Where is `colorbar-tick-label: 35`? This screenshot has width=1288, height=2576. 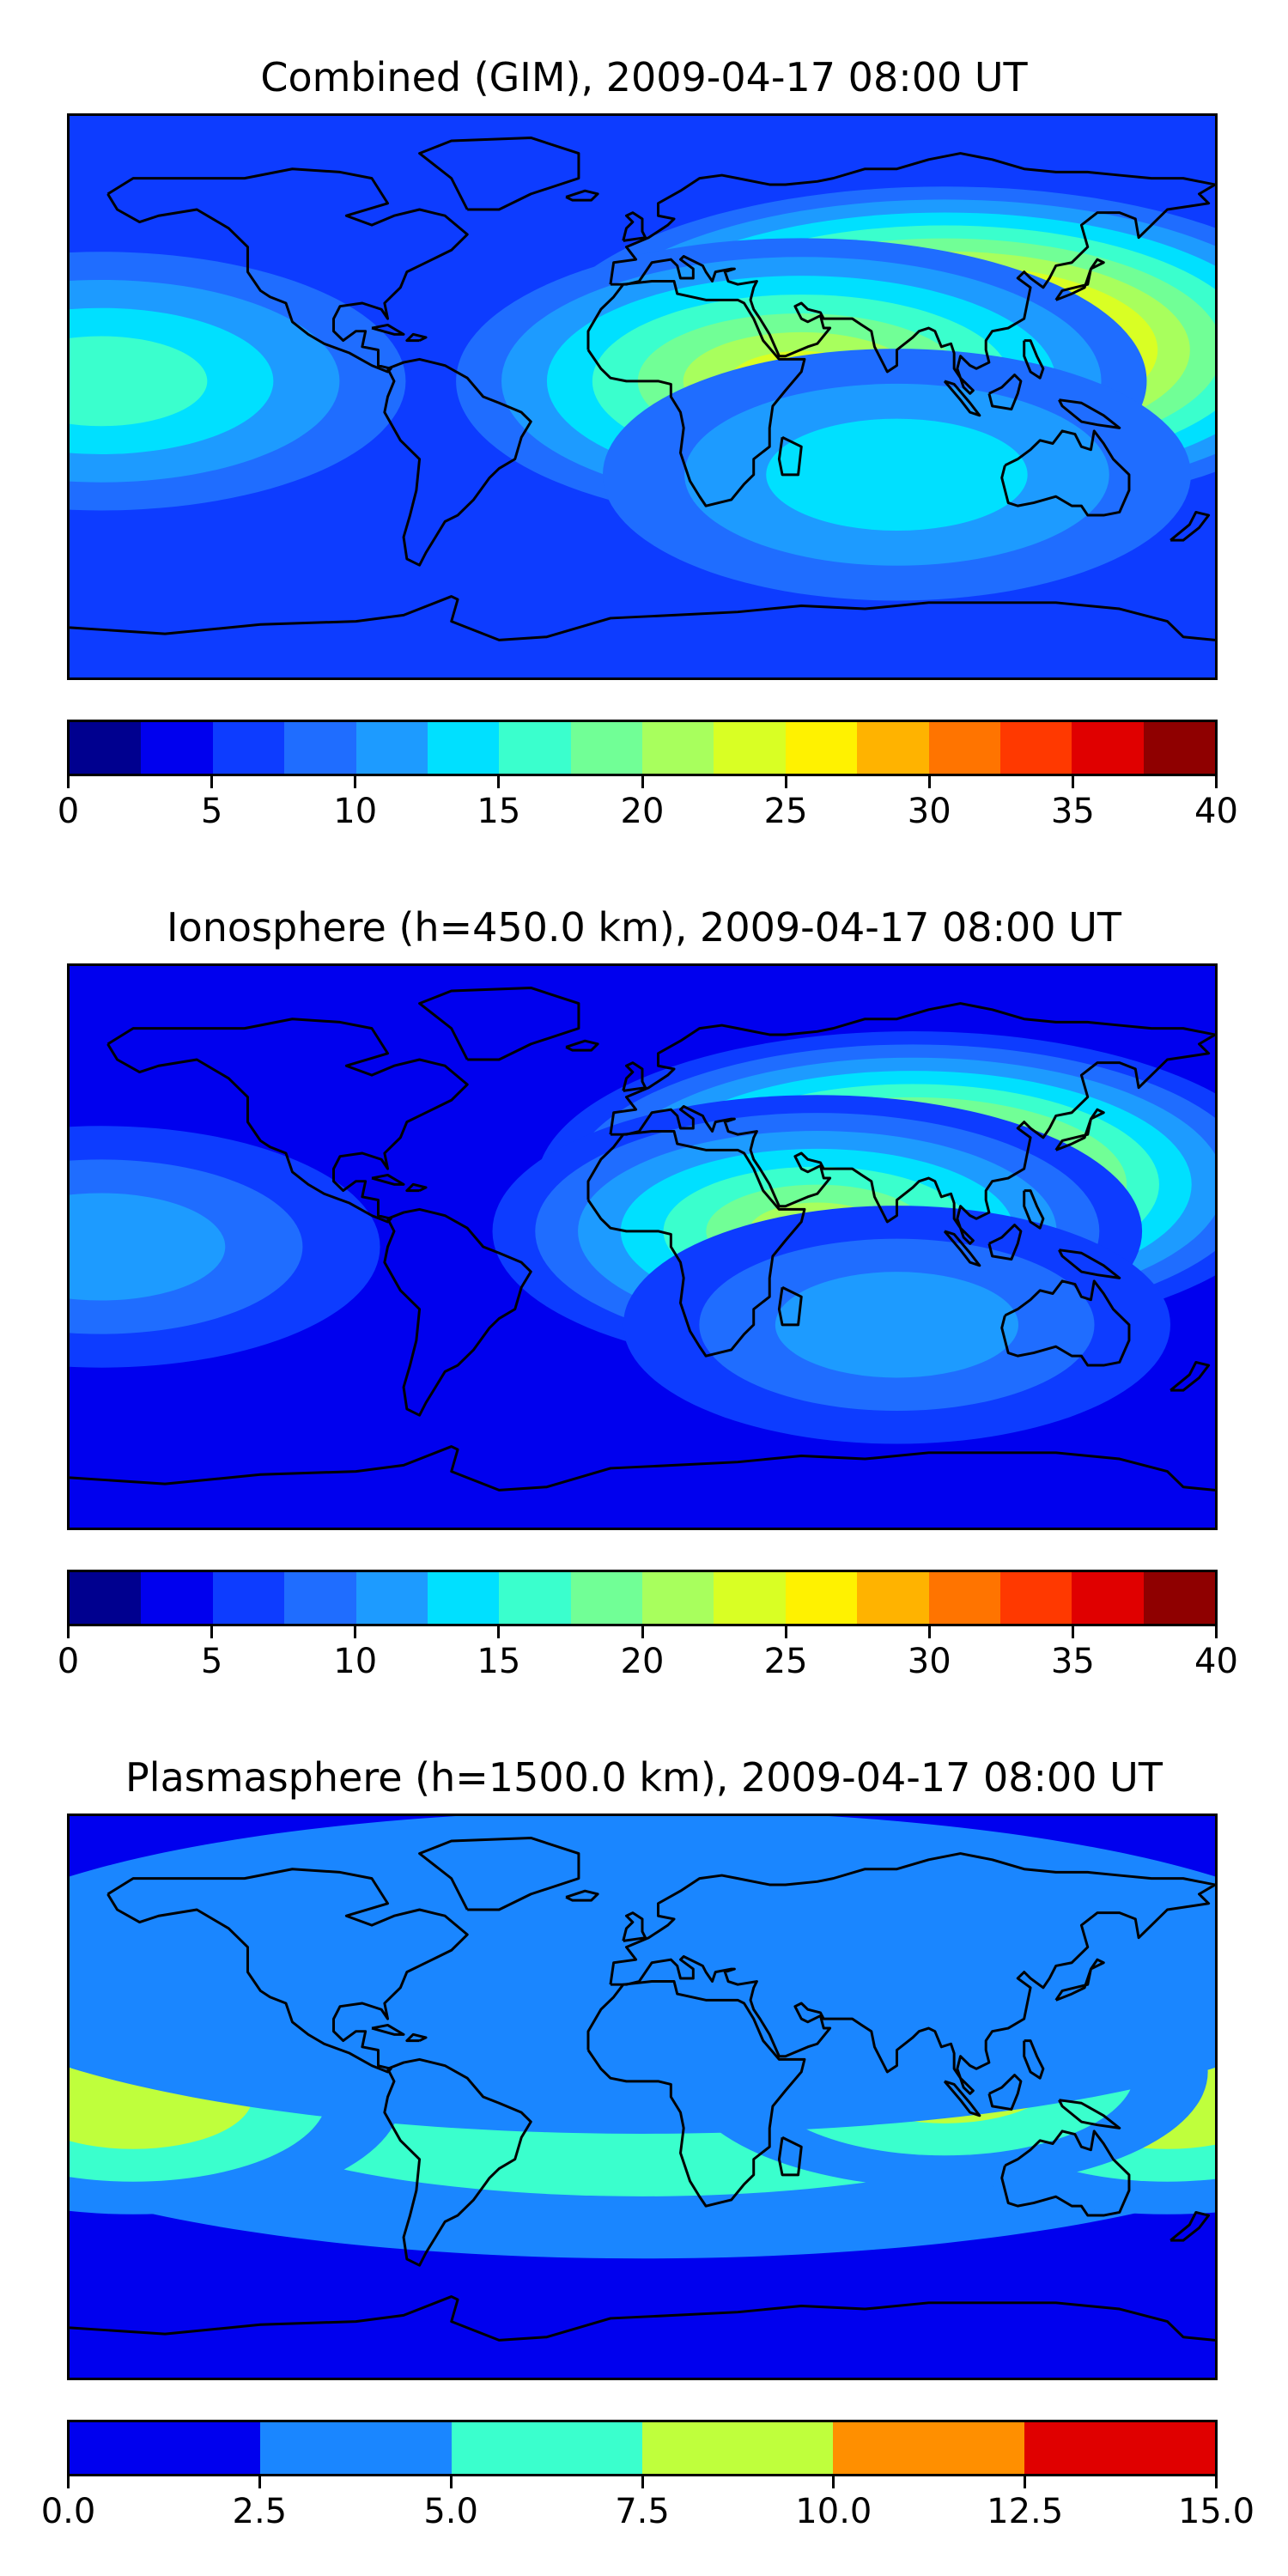
colorbar-tick-label: 35 is located at coordinates (1072, 812).